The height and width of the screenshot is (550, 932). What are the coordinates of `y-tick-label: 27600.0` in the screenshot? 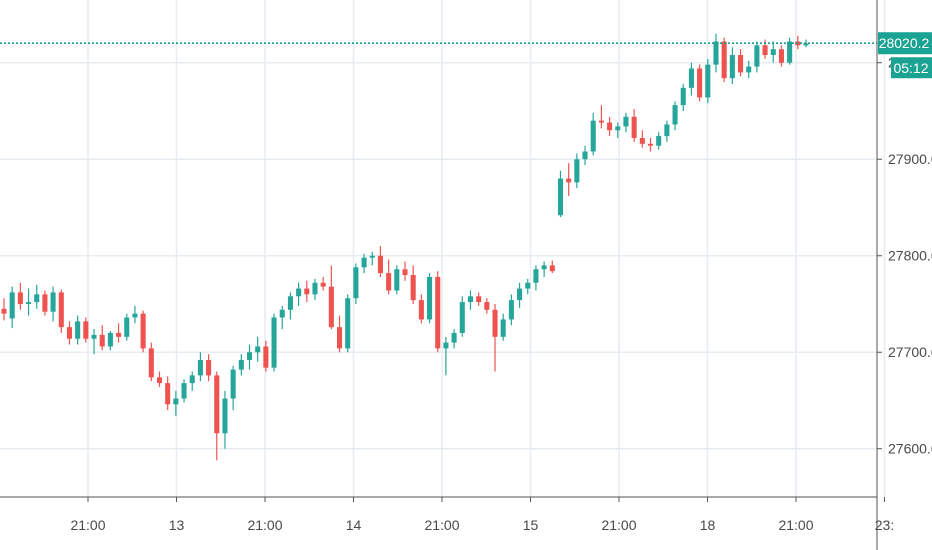 It's located at (910, 449).